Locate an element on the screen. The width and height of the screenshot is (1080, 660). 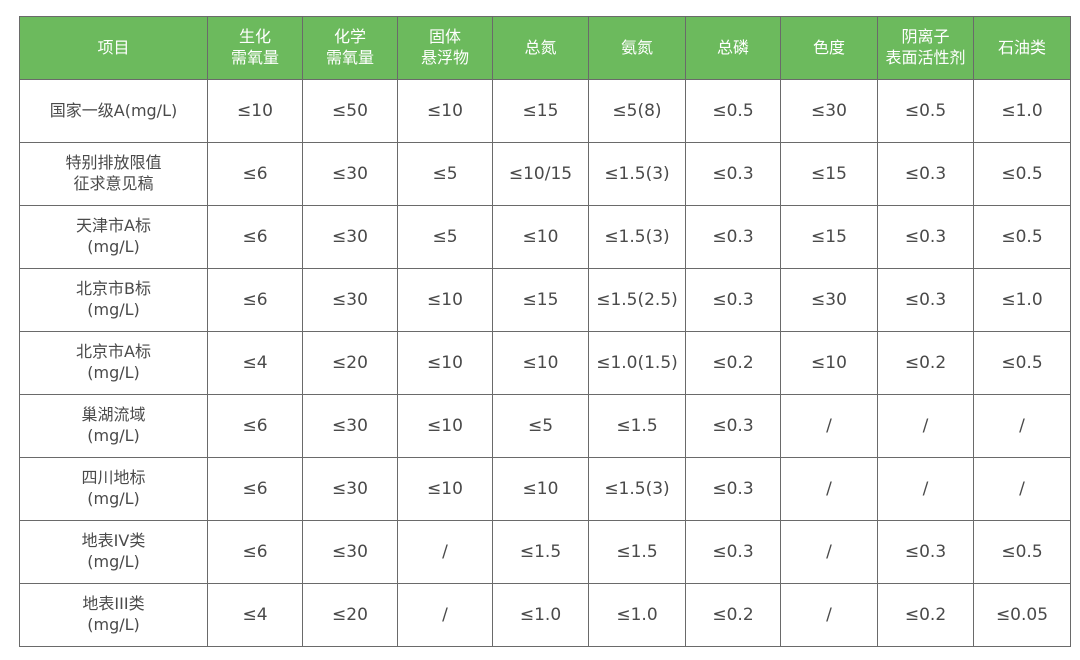
row-label: 四川地标 (mg/L) is located at coordinates (113, 489).